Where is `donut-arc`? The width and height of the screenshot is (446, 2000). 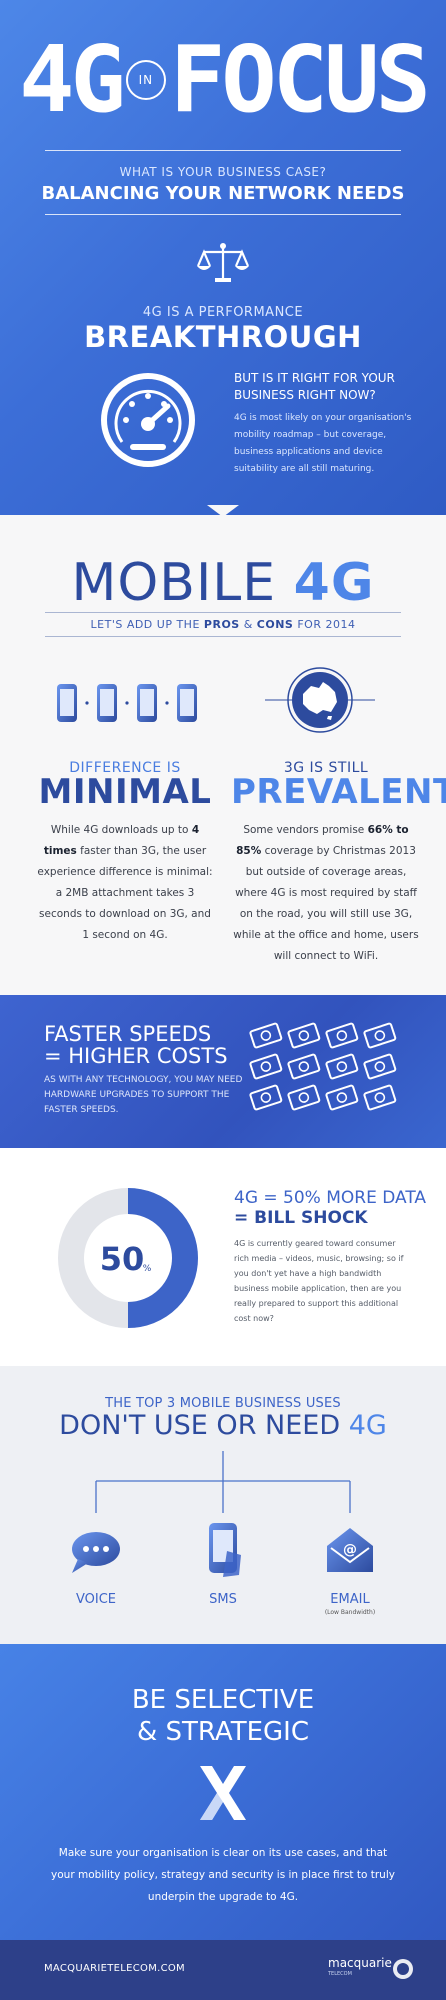
donut-arc is located at coordinates (162, 1258).